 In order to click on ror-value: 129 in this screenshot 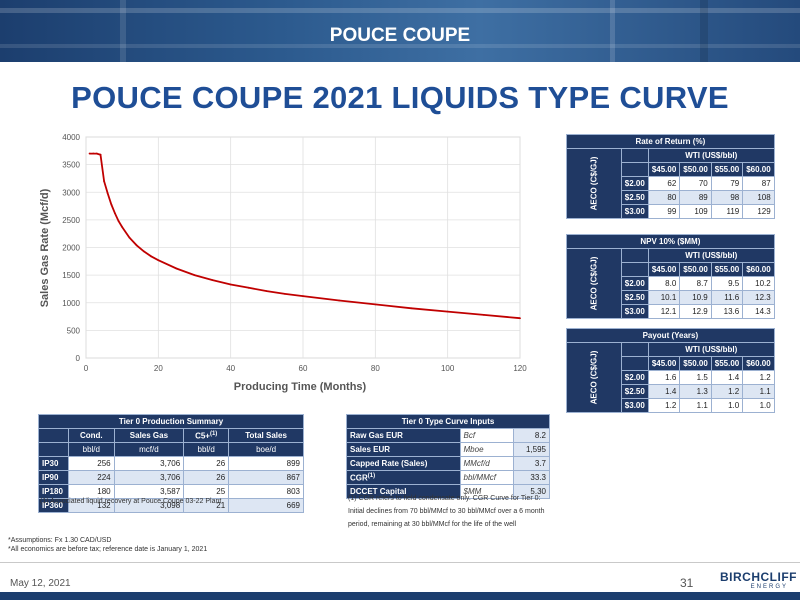, I will do `click(758, 211)`.